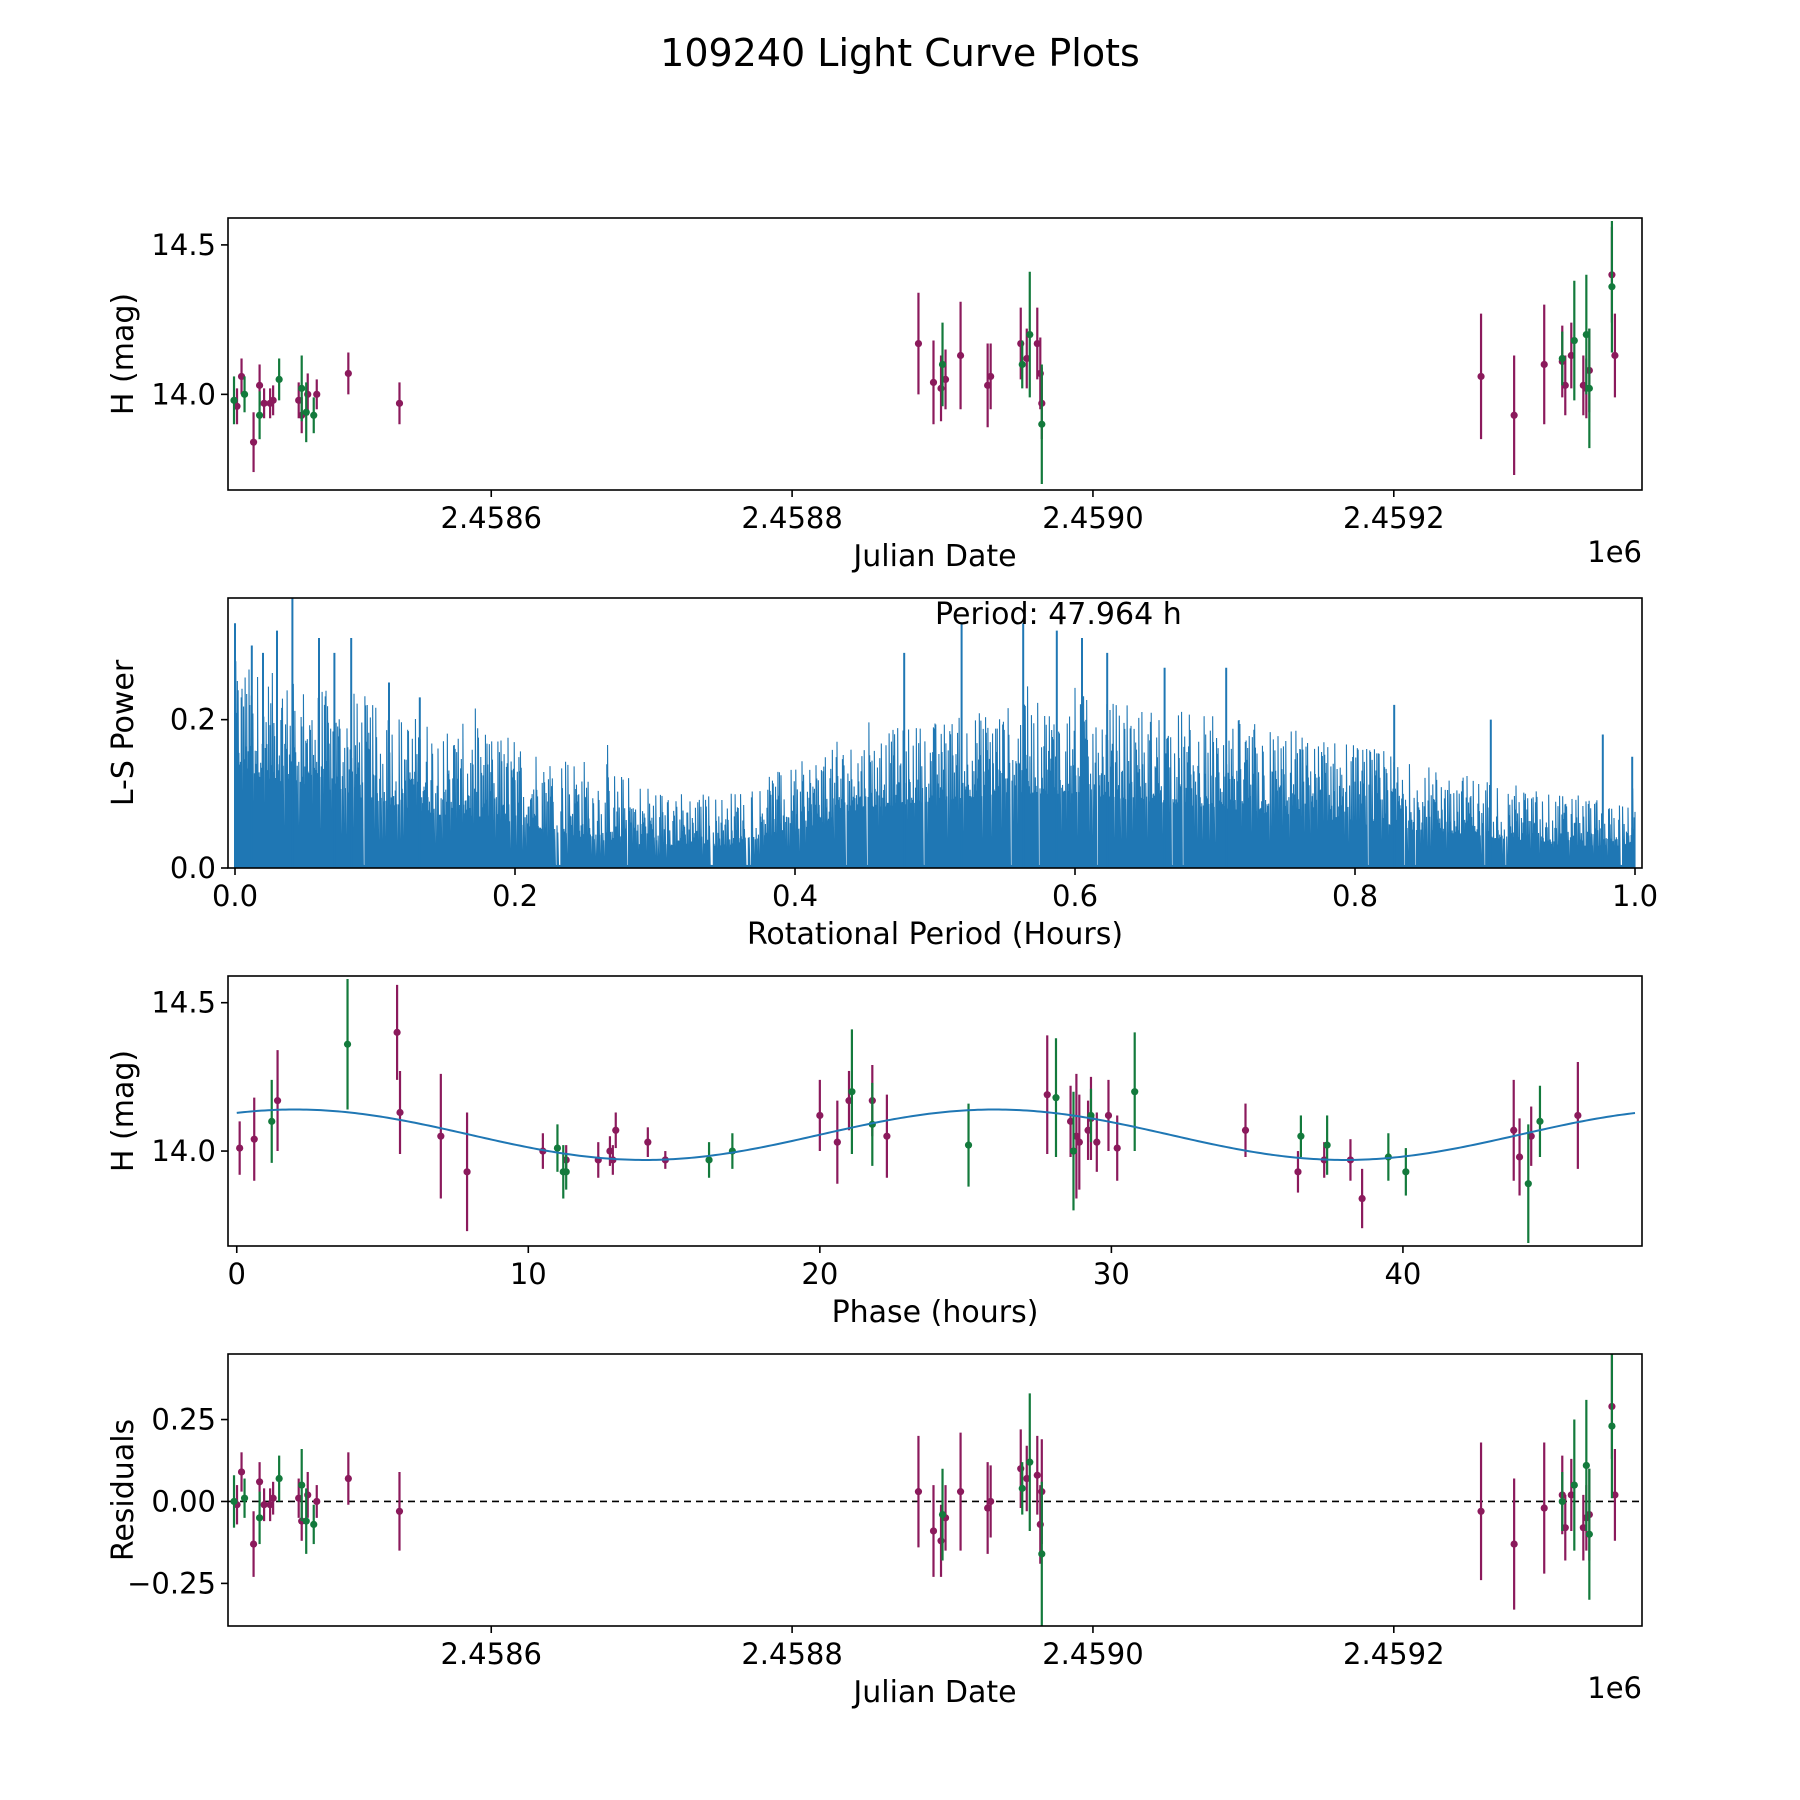 The width and height of the screenshot is (1800, 1800). I want to click on y-tick-label: 0.0, so click(193, 868).